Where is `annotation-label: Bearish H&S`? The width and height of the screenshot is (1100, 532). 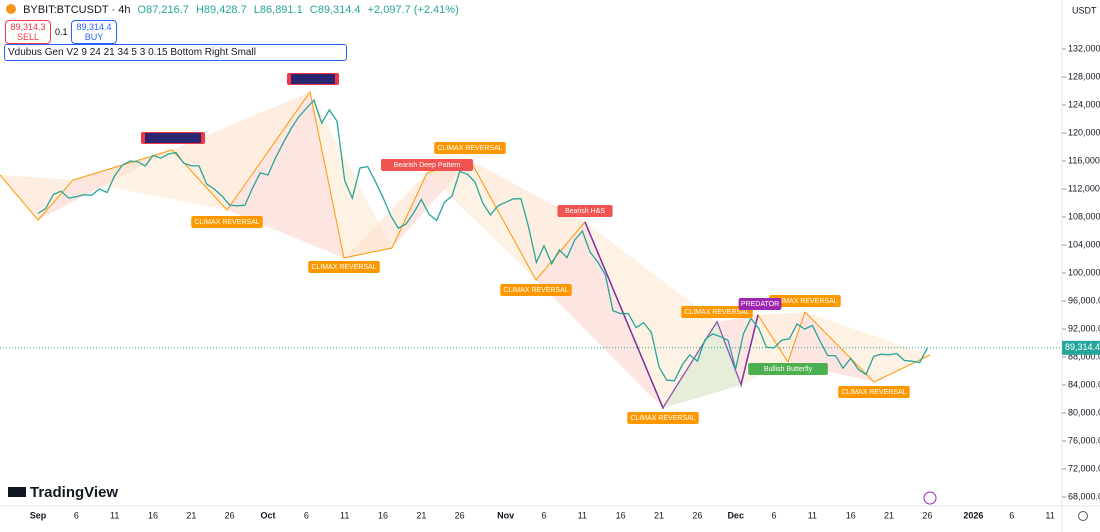 annotation-label: Bearish H&S is located at coordinates (585, 211).